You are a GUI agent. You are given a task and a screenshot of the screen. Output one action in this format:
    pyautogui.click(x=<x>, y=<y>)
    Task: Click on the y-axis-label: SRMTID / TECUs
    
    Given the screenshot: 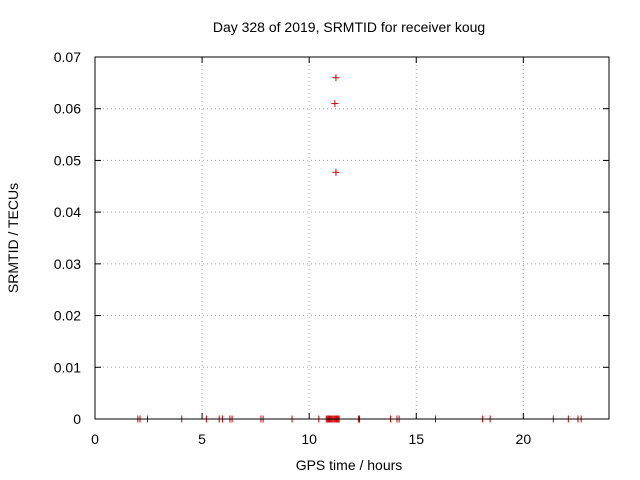 What is the action you would take?
    pyautogui.click(x=13, y=238)
    